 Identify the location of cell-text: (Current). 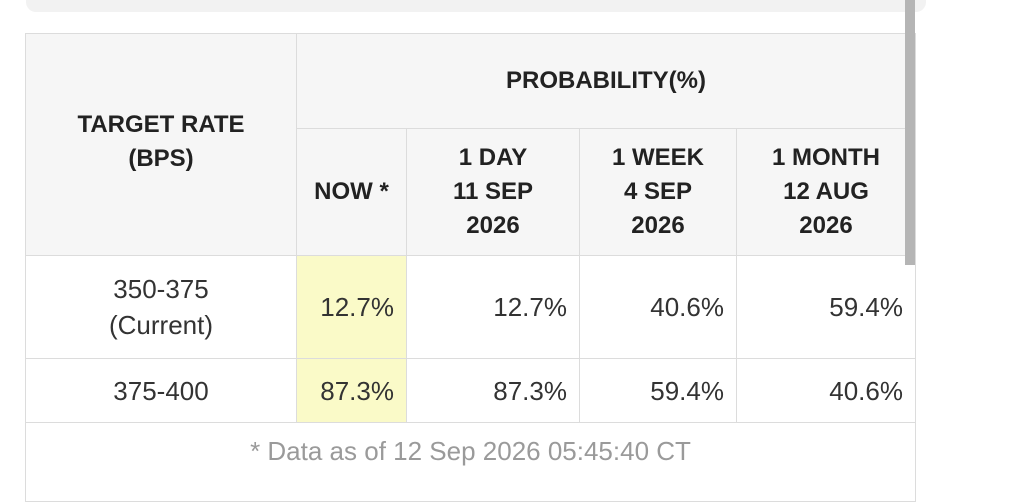
(160, 325).